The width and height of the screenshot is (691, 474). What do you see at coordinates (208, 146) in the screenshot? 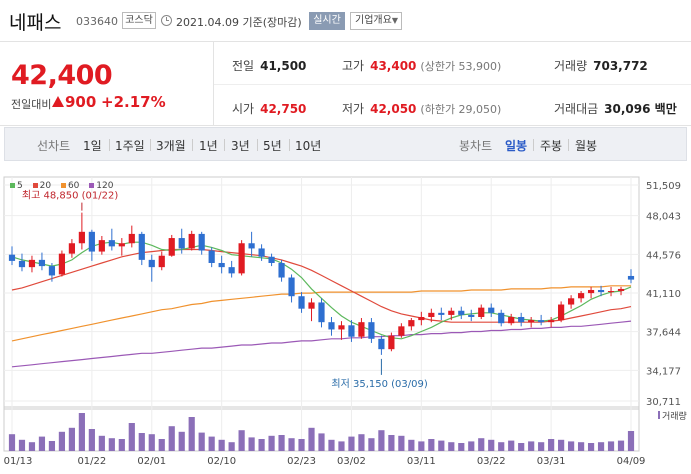
I see `period-1y: 1년` at bounding box center [208, 146].